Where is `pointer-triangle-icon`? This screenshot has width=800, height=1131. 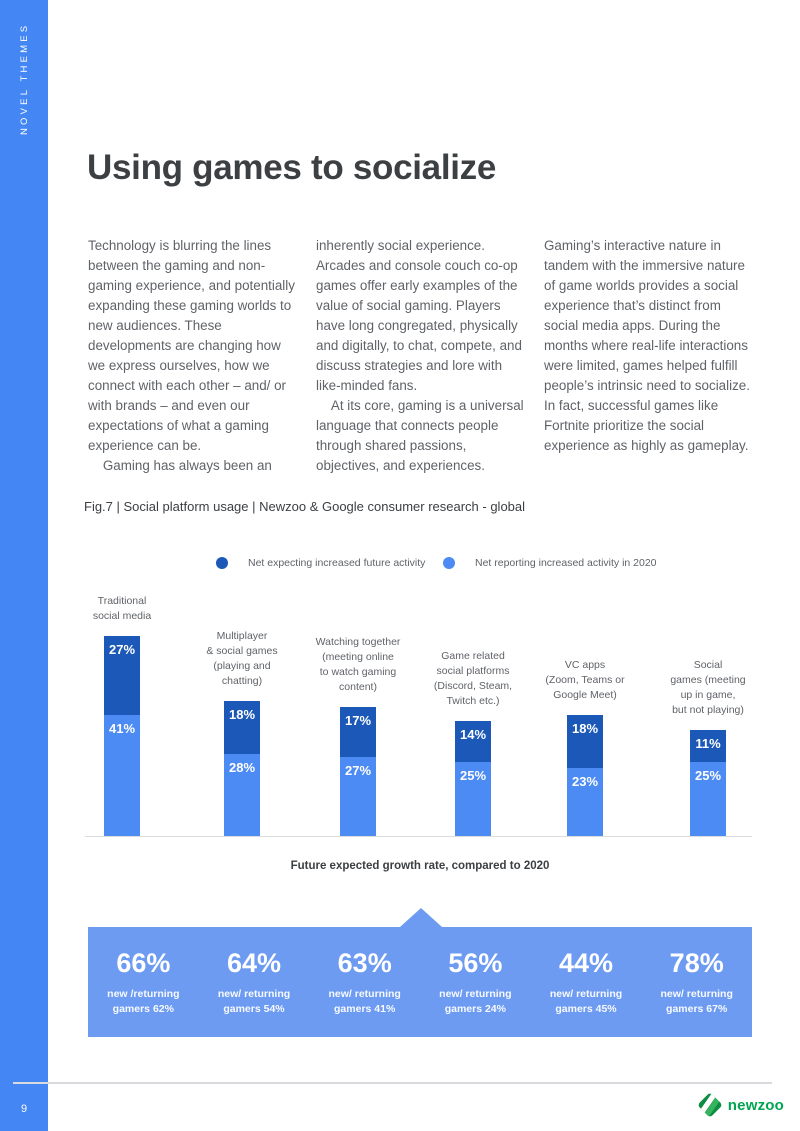 pointer-triangle-icon is located at coordinates (421, 917).